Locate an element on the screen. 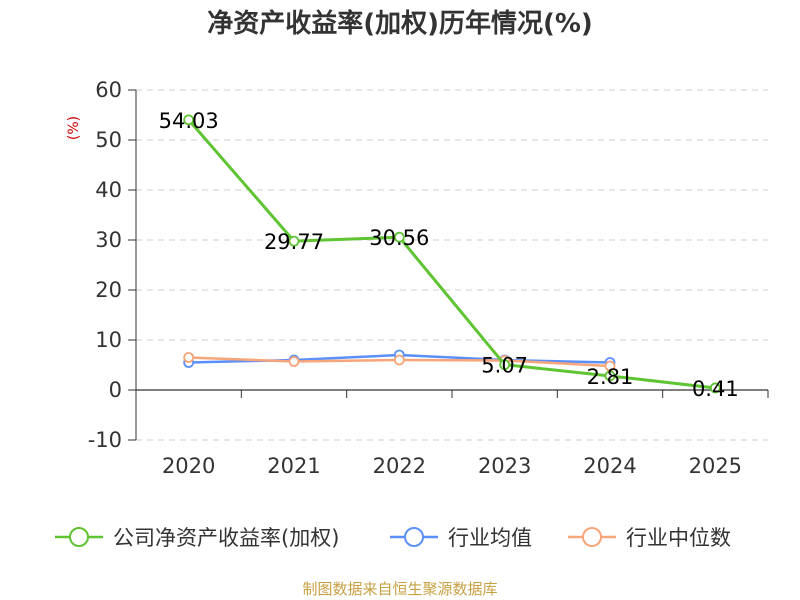 The image size is (800, 600). data-label: 29.77 is located at coordinates (294, 242).